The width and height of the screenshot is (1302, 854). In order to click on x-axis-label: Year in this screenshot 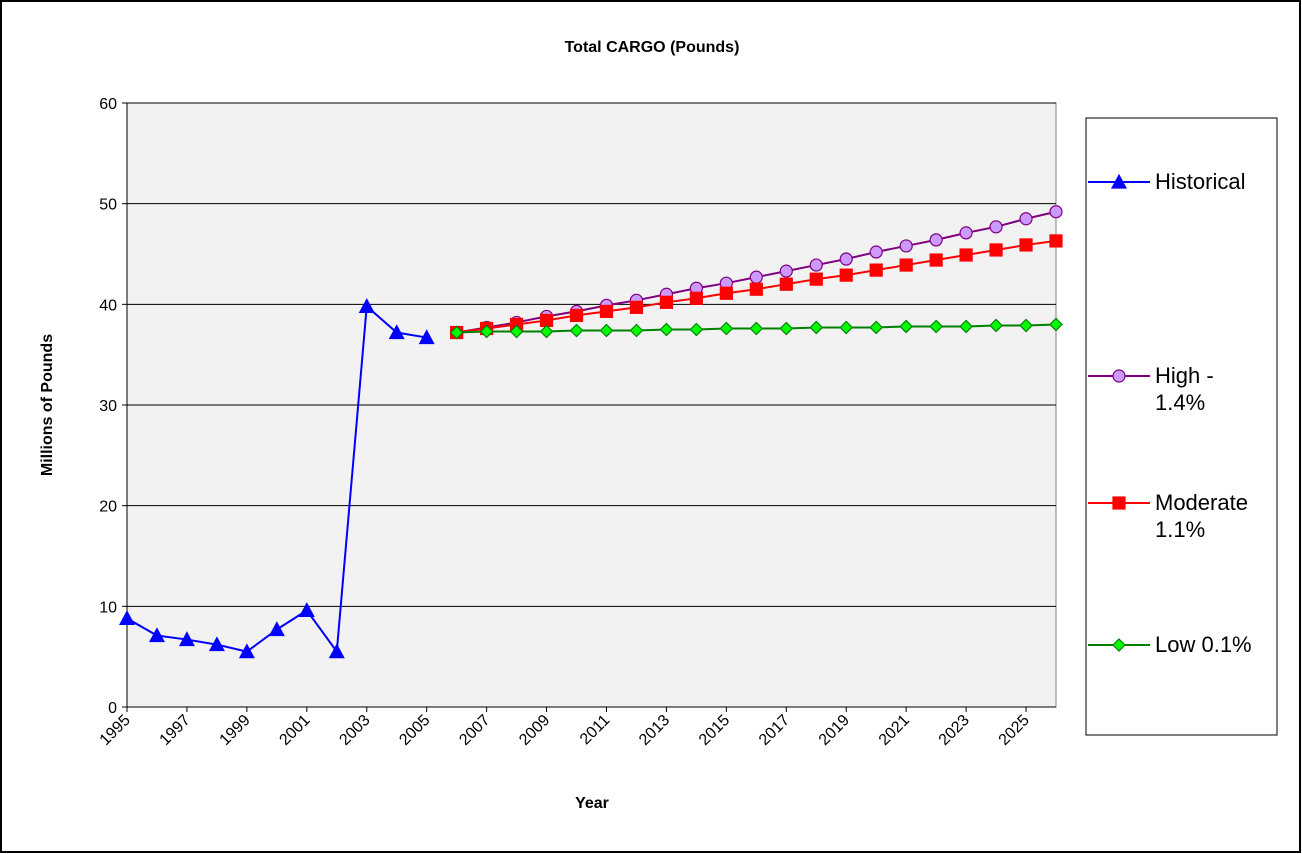, I will do `click(592, 803)`.